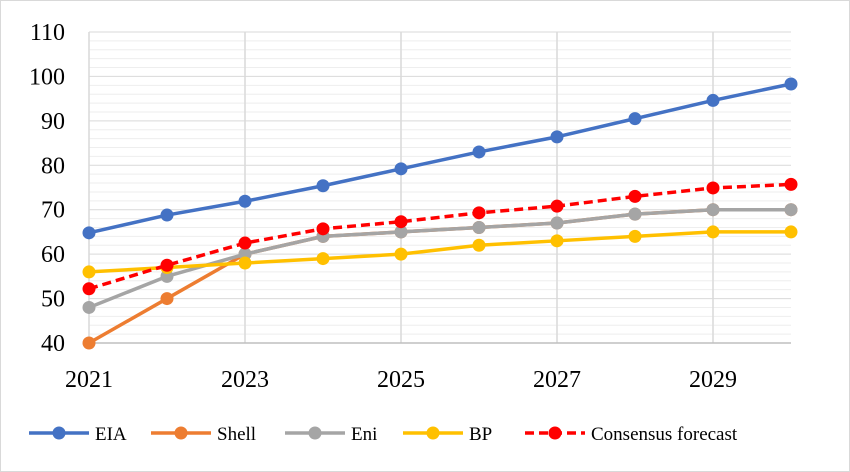  I want to click on legend-label: BP, so click(480, 434).